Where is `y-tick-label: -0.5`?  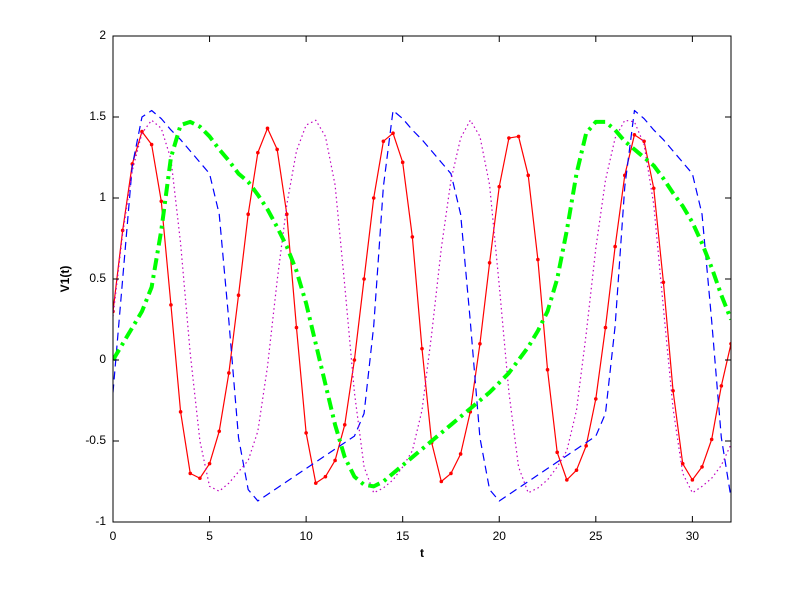 y-tick-label: -0.5 is located at coordinates (95, 440).